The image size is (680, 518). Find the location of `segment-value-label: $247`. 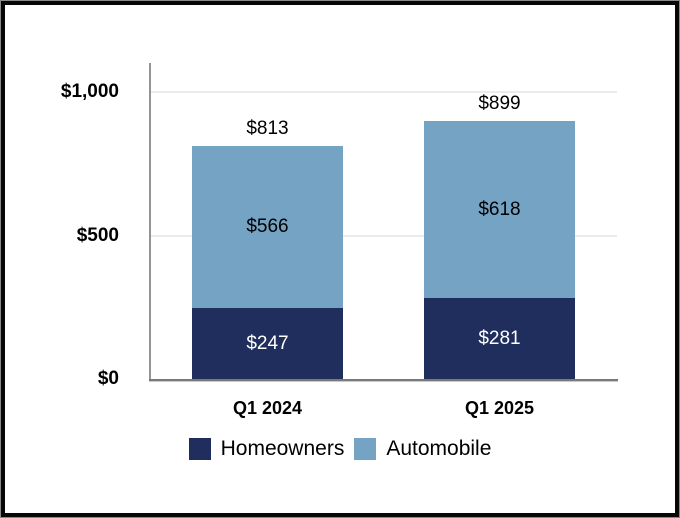

segment-value-label: $247 is located at coordinates (267, 343).